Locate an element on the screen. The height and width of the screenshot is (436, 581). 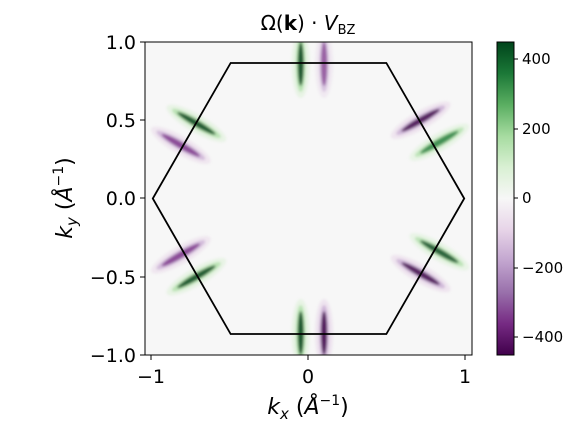
y-tick-label: 1.0 is located at coordinates (121, 43).